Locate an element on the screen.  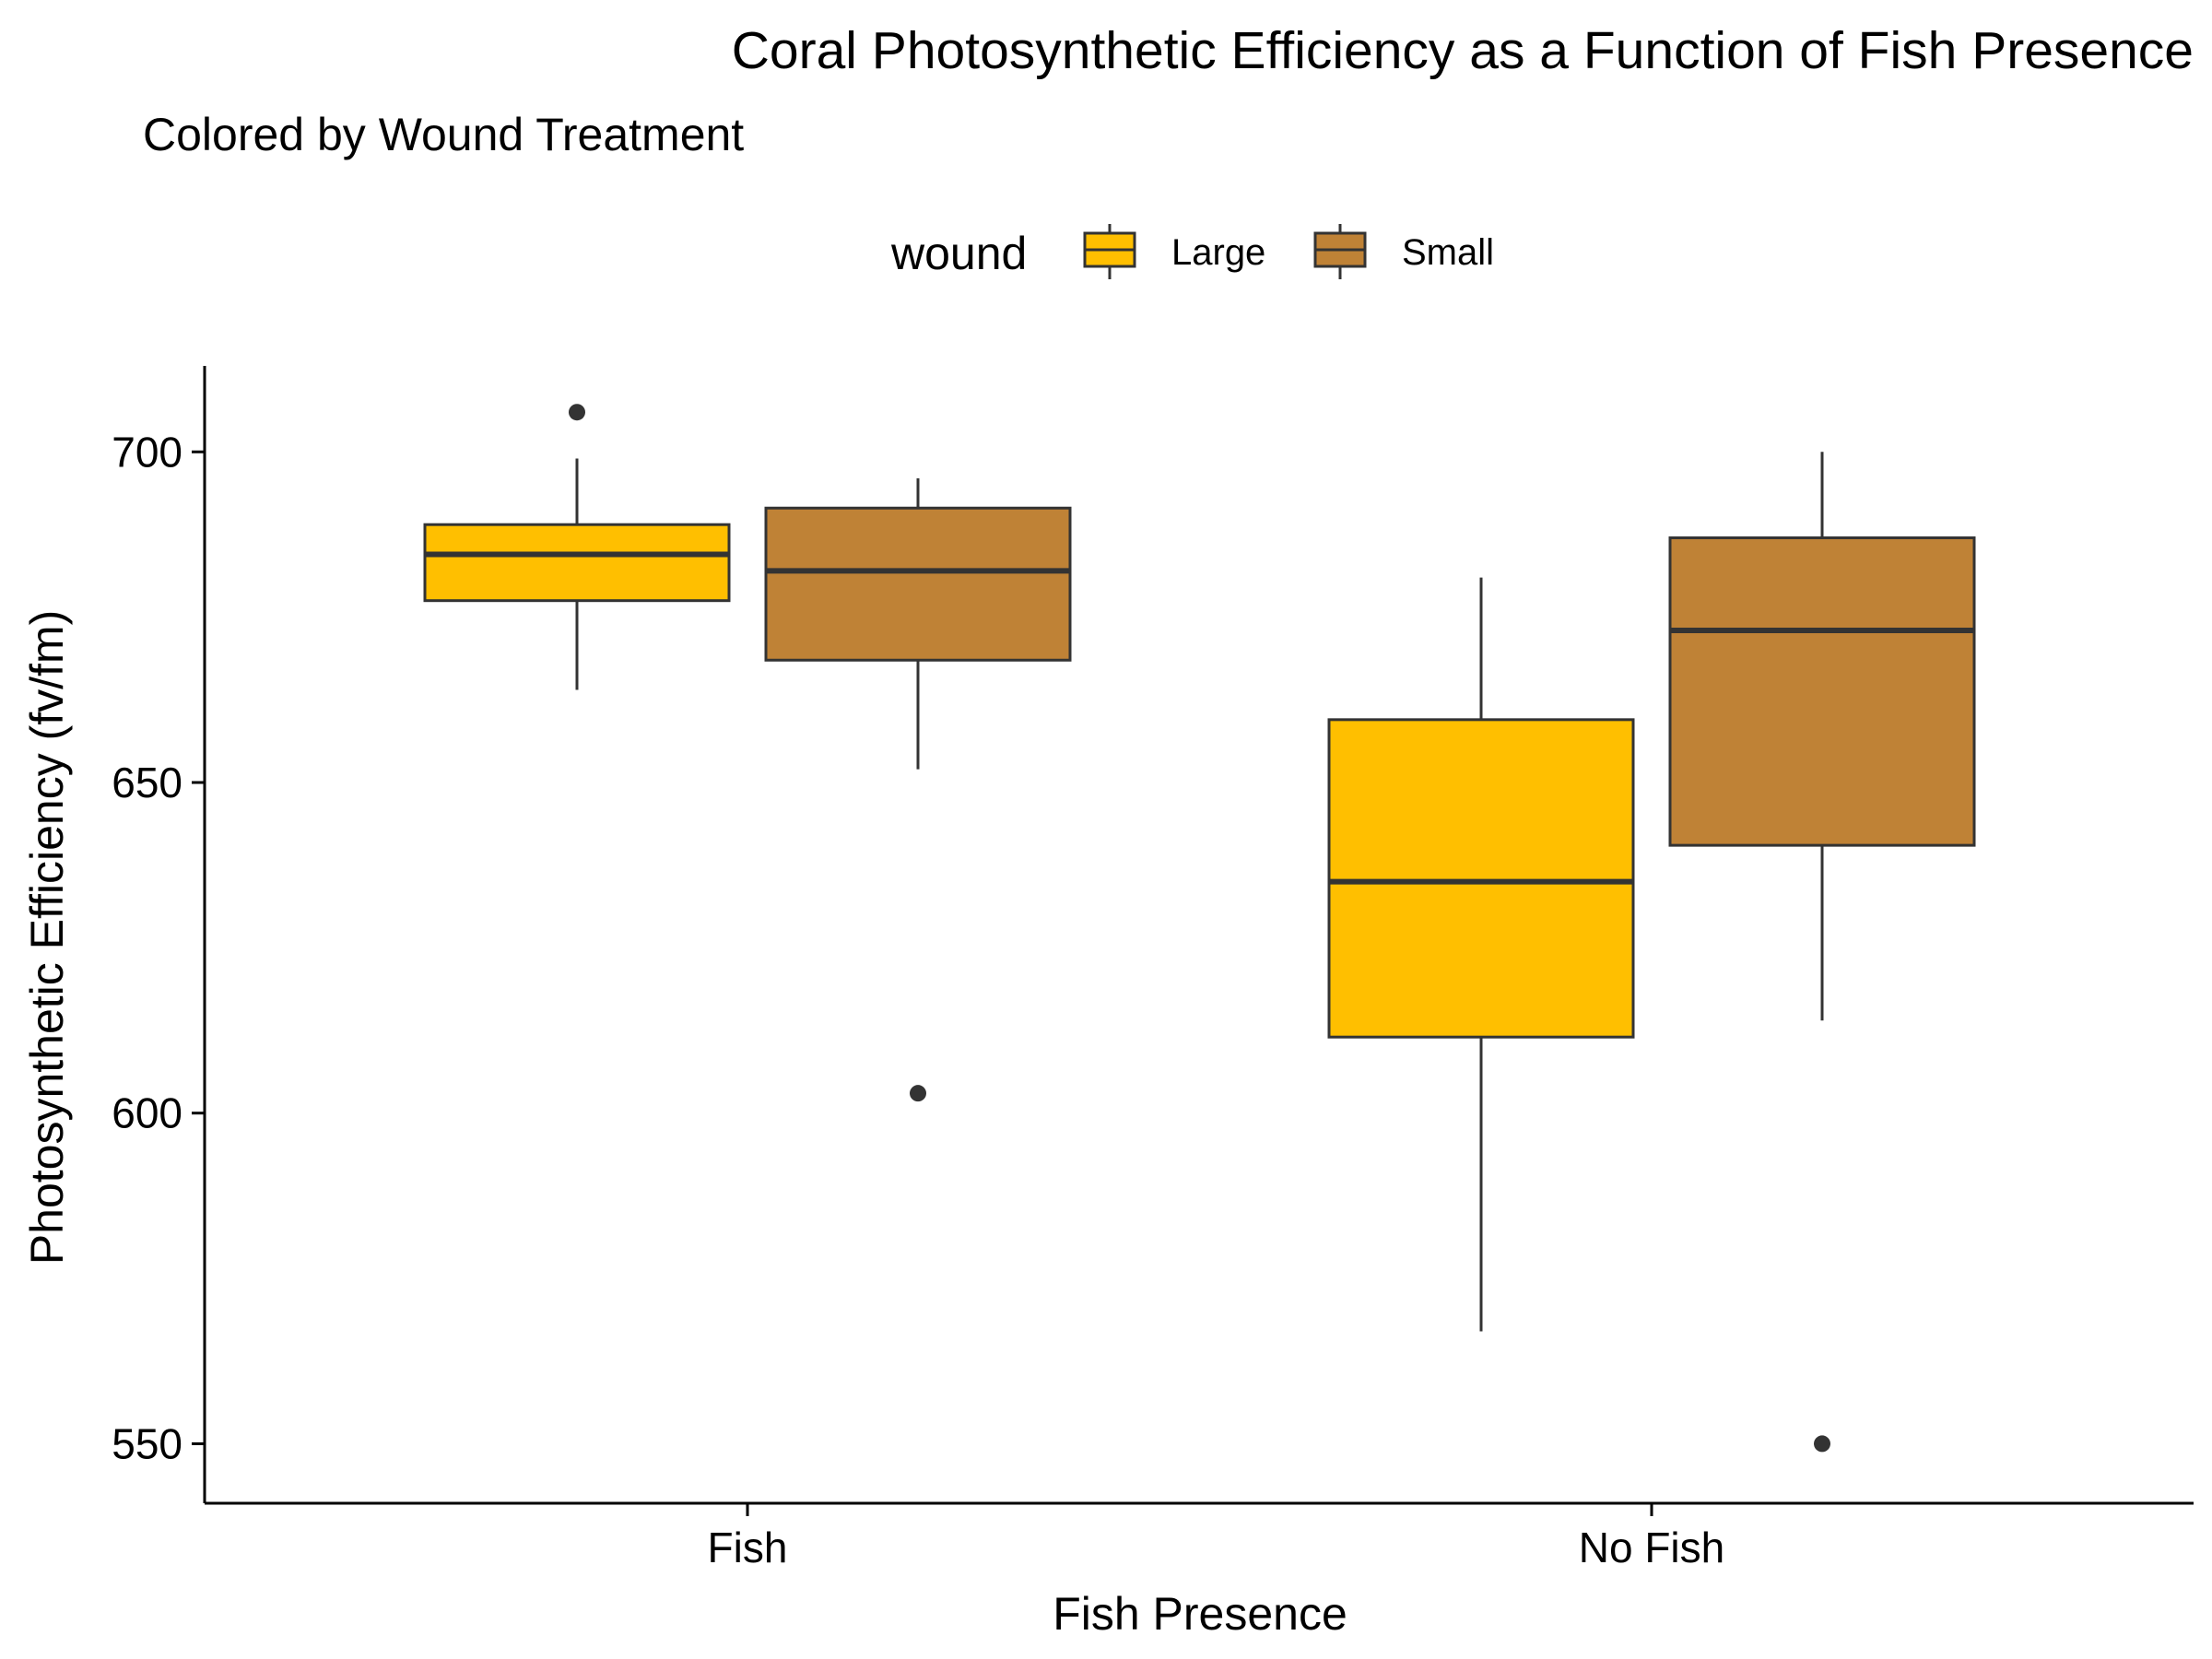
legend-item-large: Large is located at coordinates (1174, 251).